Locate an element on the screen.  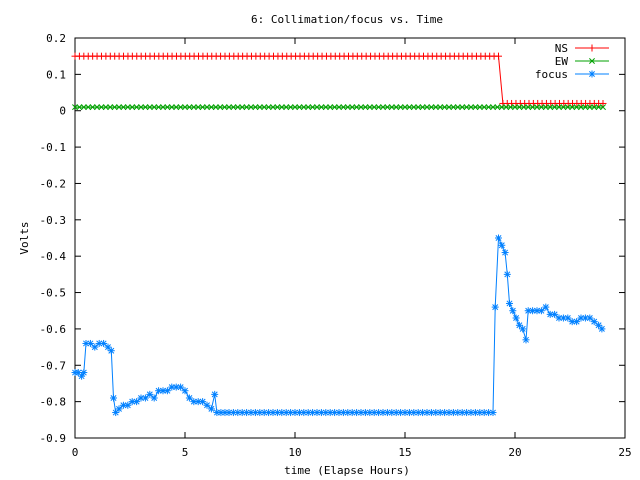
x-tick-label: 20 is located at coordinates (514, 452).